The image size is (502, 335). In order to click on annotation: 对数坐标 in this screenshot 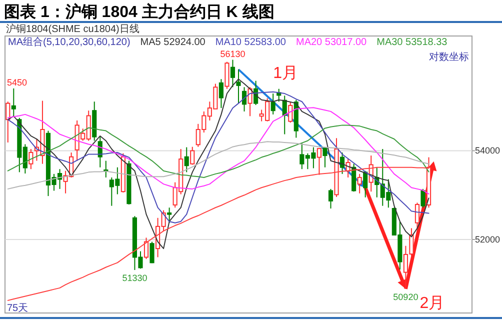, I will do `click(449, 57)`.